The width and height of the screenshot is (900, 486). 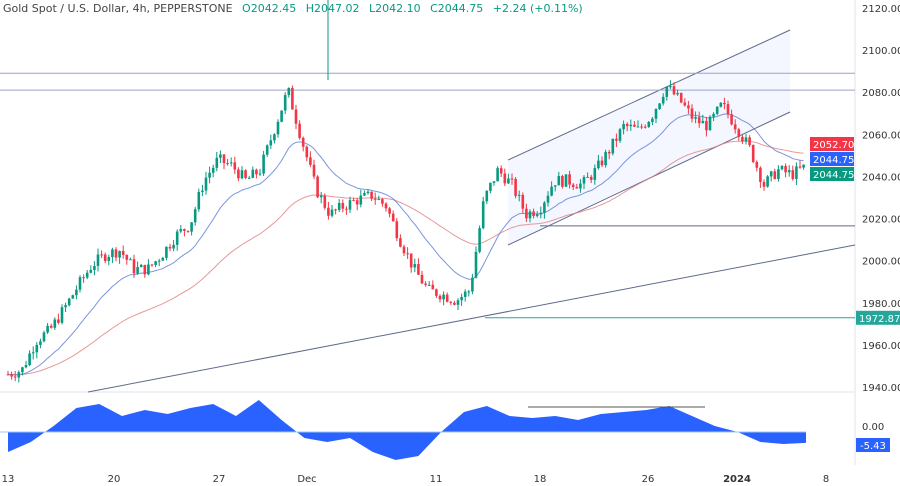 I want to click on y-tick-label: 2060.00, so click(x=881, y=135).